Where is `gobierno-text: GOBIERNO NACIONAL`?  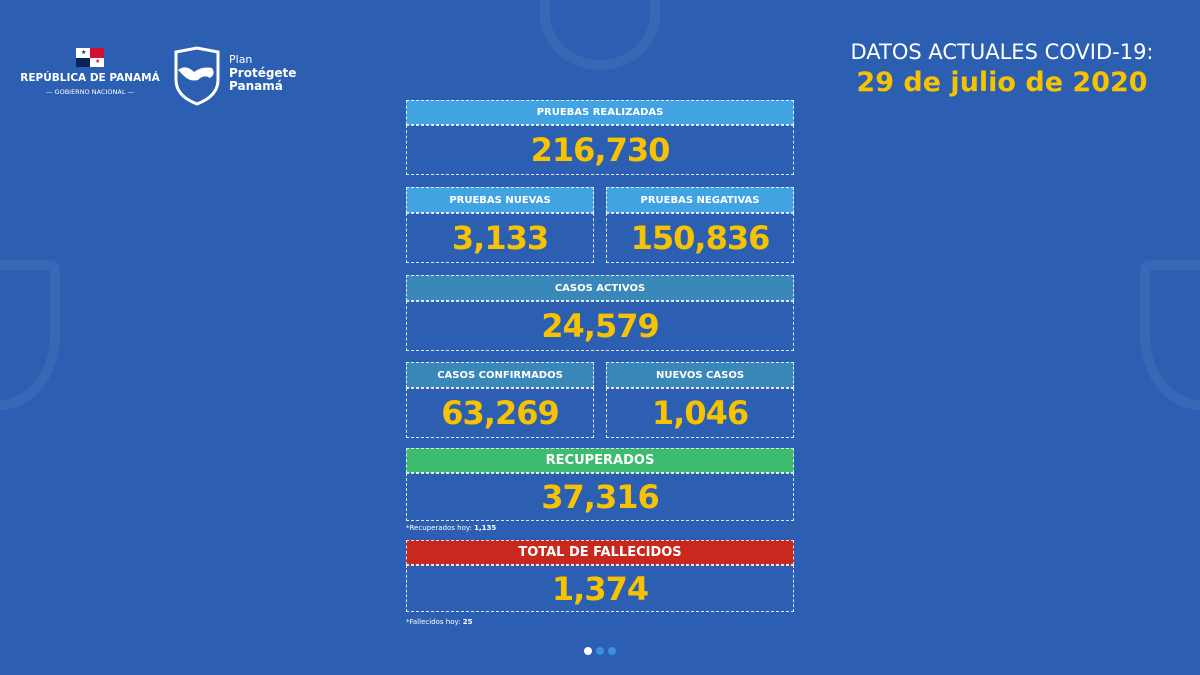
gobierno-text: GOBIERNO NACIONAL is located at coordinates (90, 92).